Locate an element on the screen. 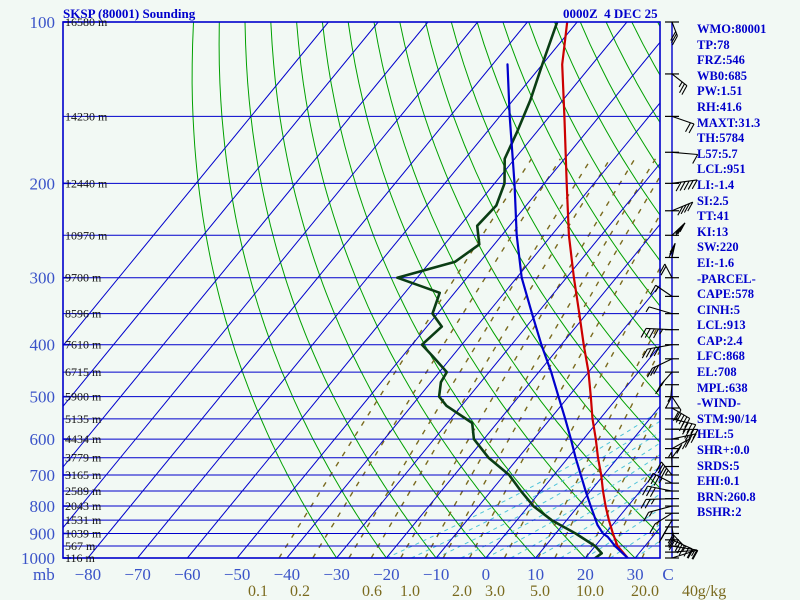 Image resolution: width=800 pixels, height=600 pixels. index-line: TH:5784 is located at coordinates (721, 138).